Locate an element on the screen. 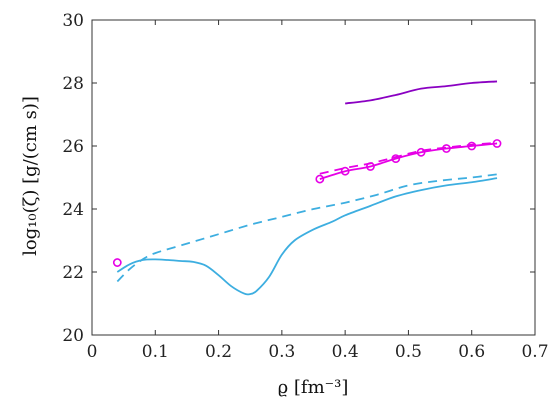  x-tick-label: 0.5 is located at coordinates (408, 352).